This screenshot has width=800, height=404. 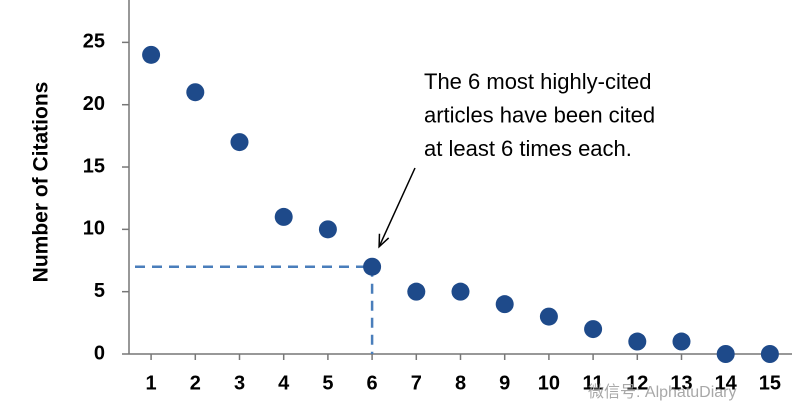 What do you see at coordinates (151, 383) in the screenshot?
I see `x-tick-label: 1` at bounding box center [151, 383].